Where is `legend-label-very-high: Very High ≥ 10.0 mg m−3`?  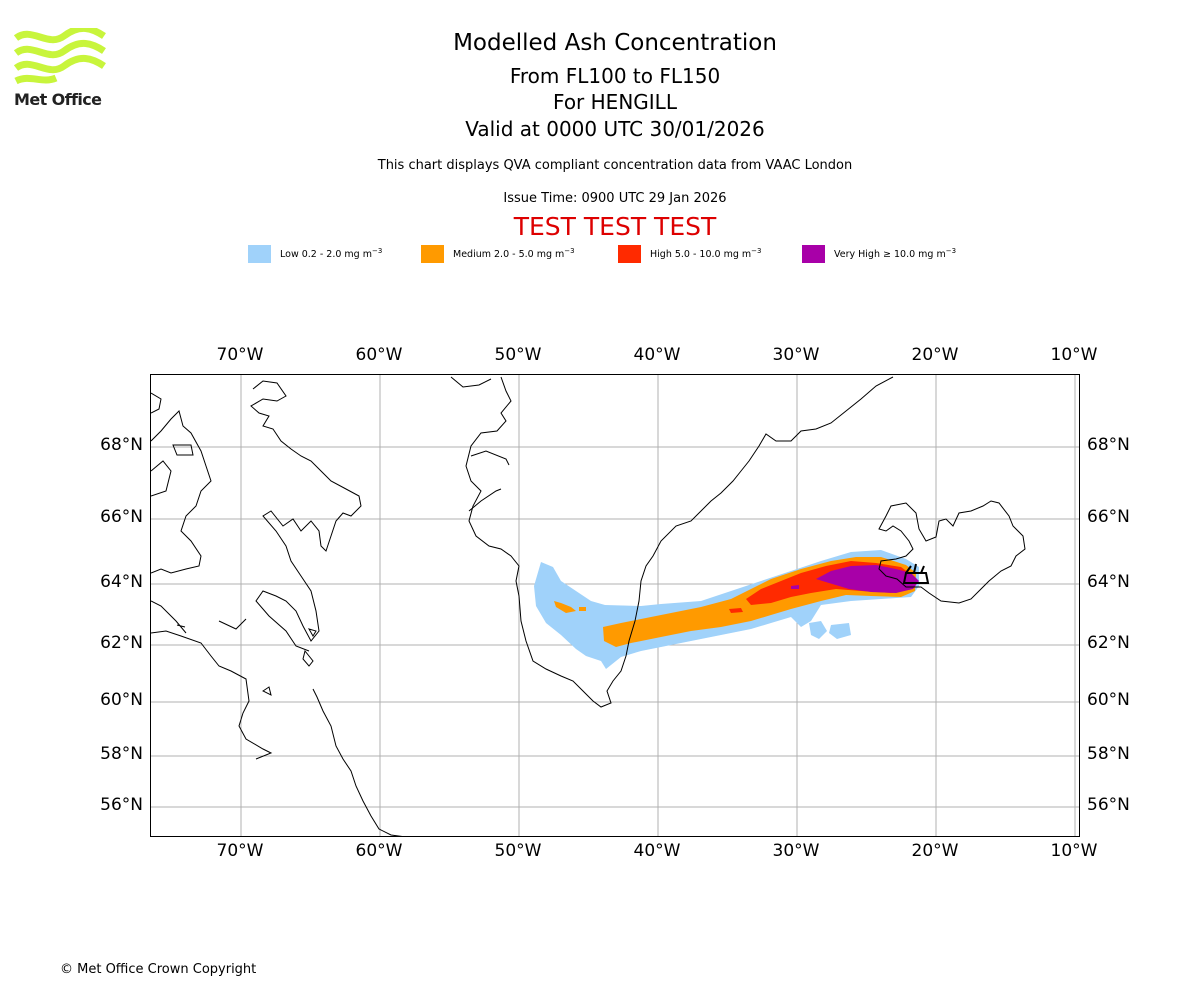 legend-label-very-high: Very High ≥ 10.0 mg m−3 is located at coordinates (895, 254).